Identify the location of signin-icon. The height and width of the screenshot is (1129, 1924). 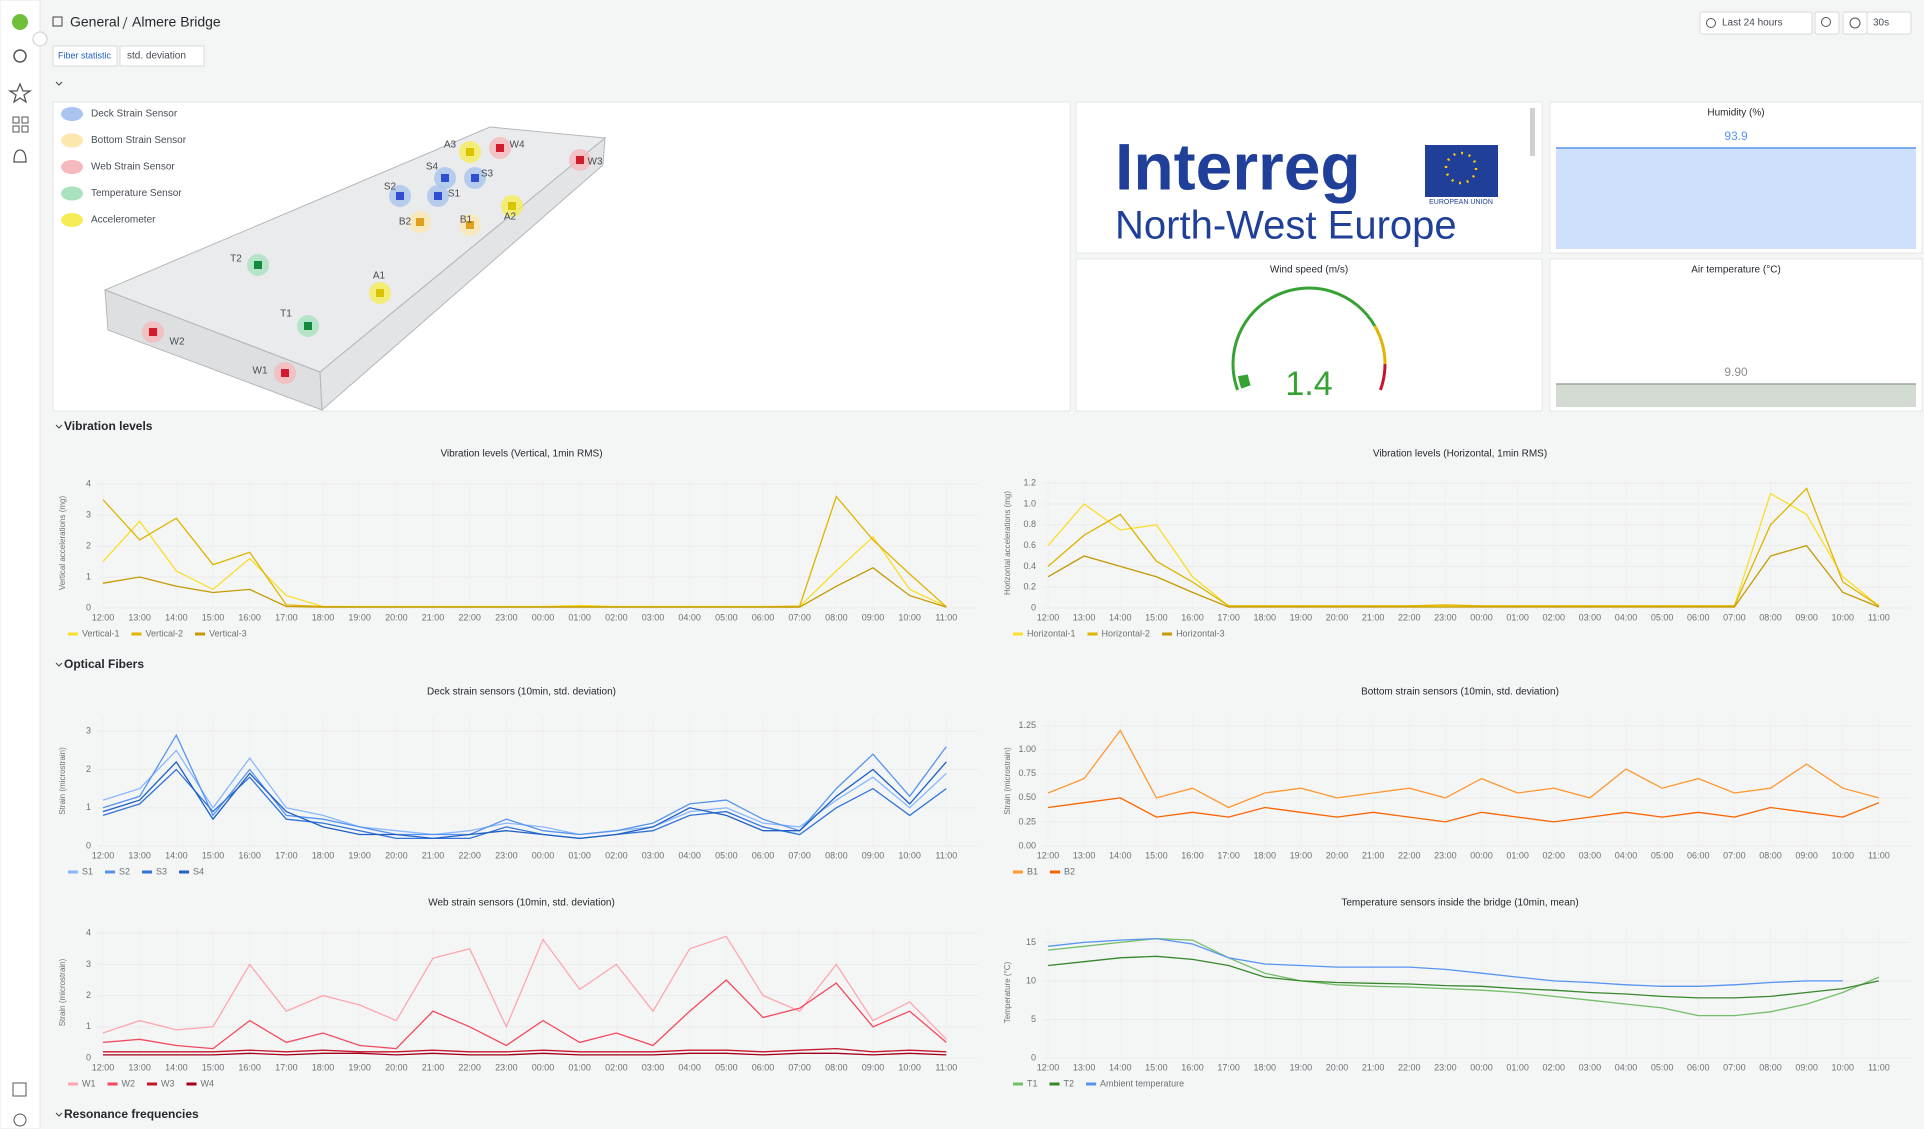
(19, 1089).